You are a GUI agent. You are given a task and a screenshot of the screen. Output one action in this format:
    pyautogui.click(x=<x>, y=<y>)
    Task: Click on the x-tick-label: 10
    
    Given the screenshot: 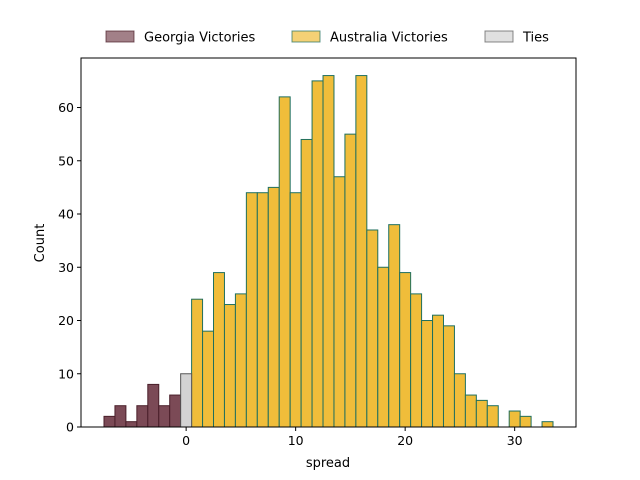 What is the action you would take?
    pyautogui.click(x=296, y=440)
    